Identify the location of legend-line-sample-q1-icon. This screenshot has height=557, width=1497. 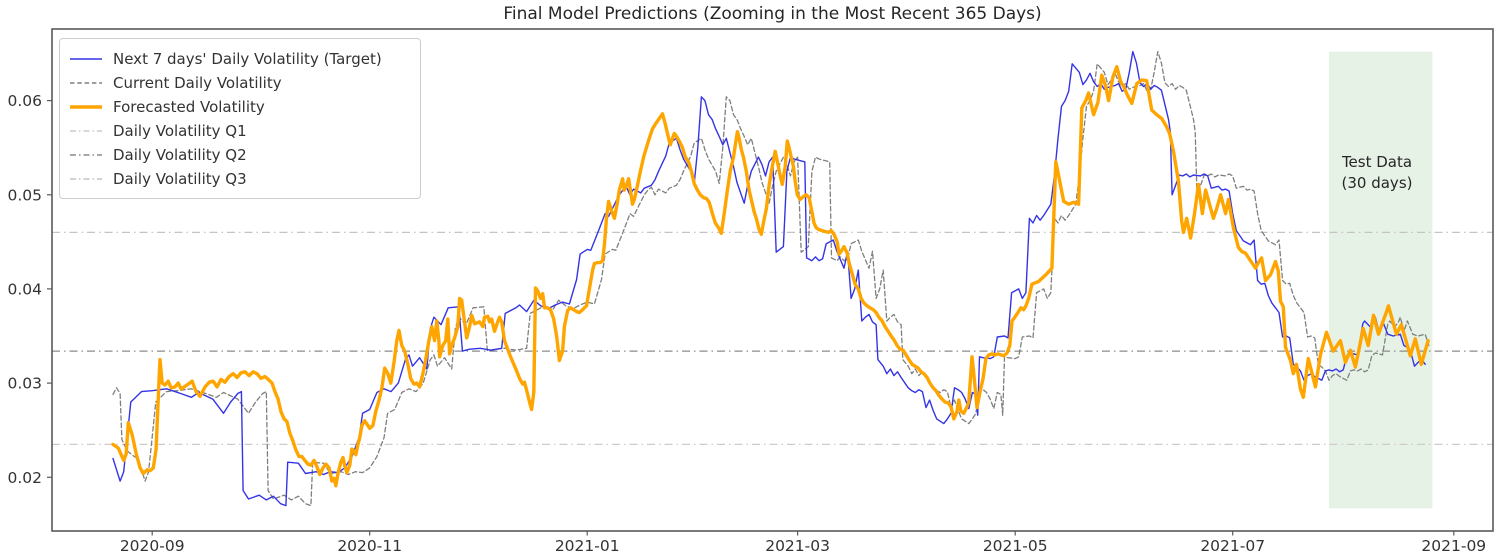
(86, 131).